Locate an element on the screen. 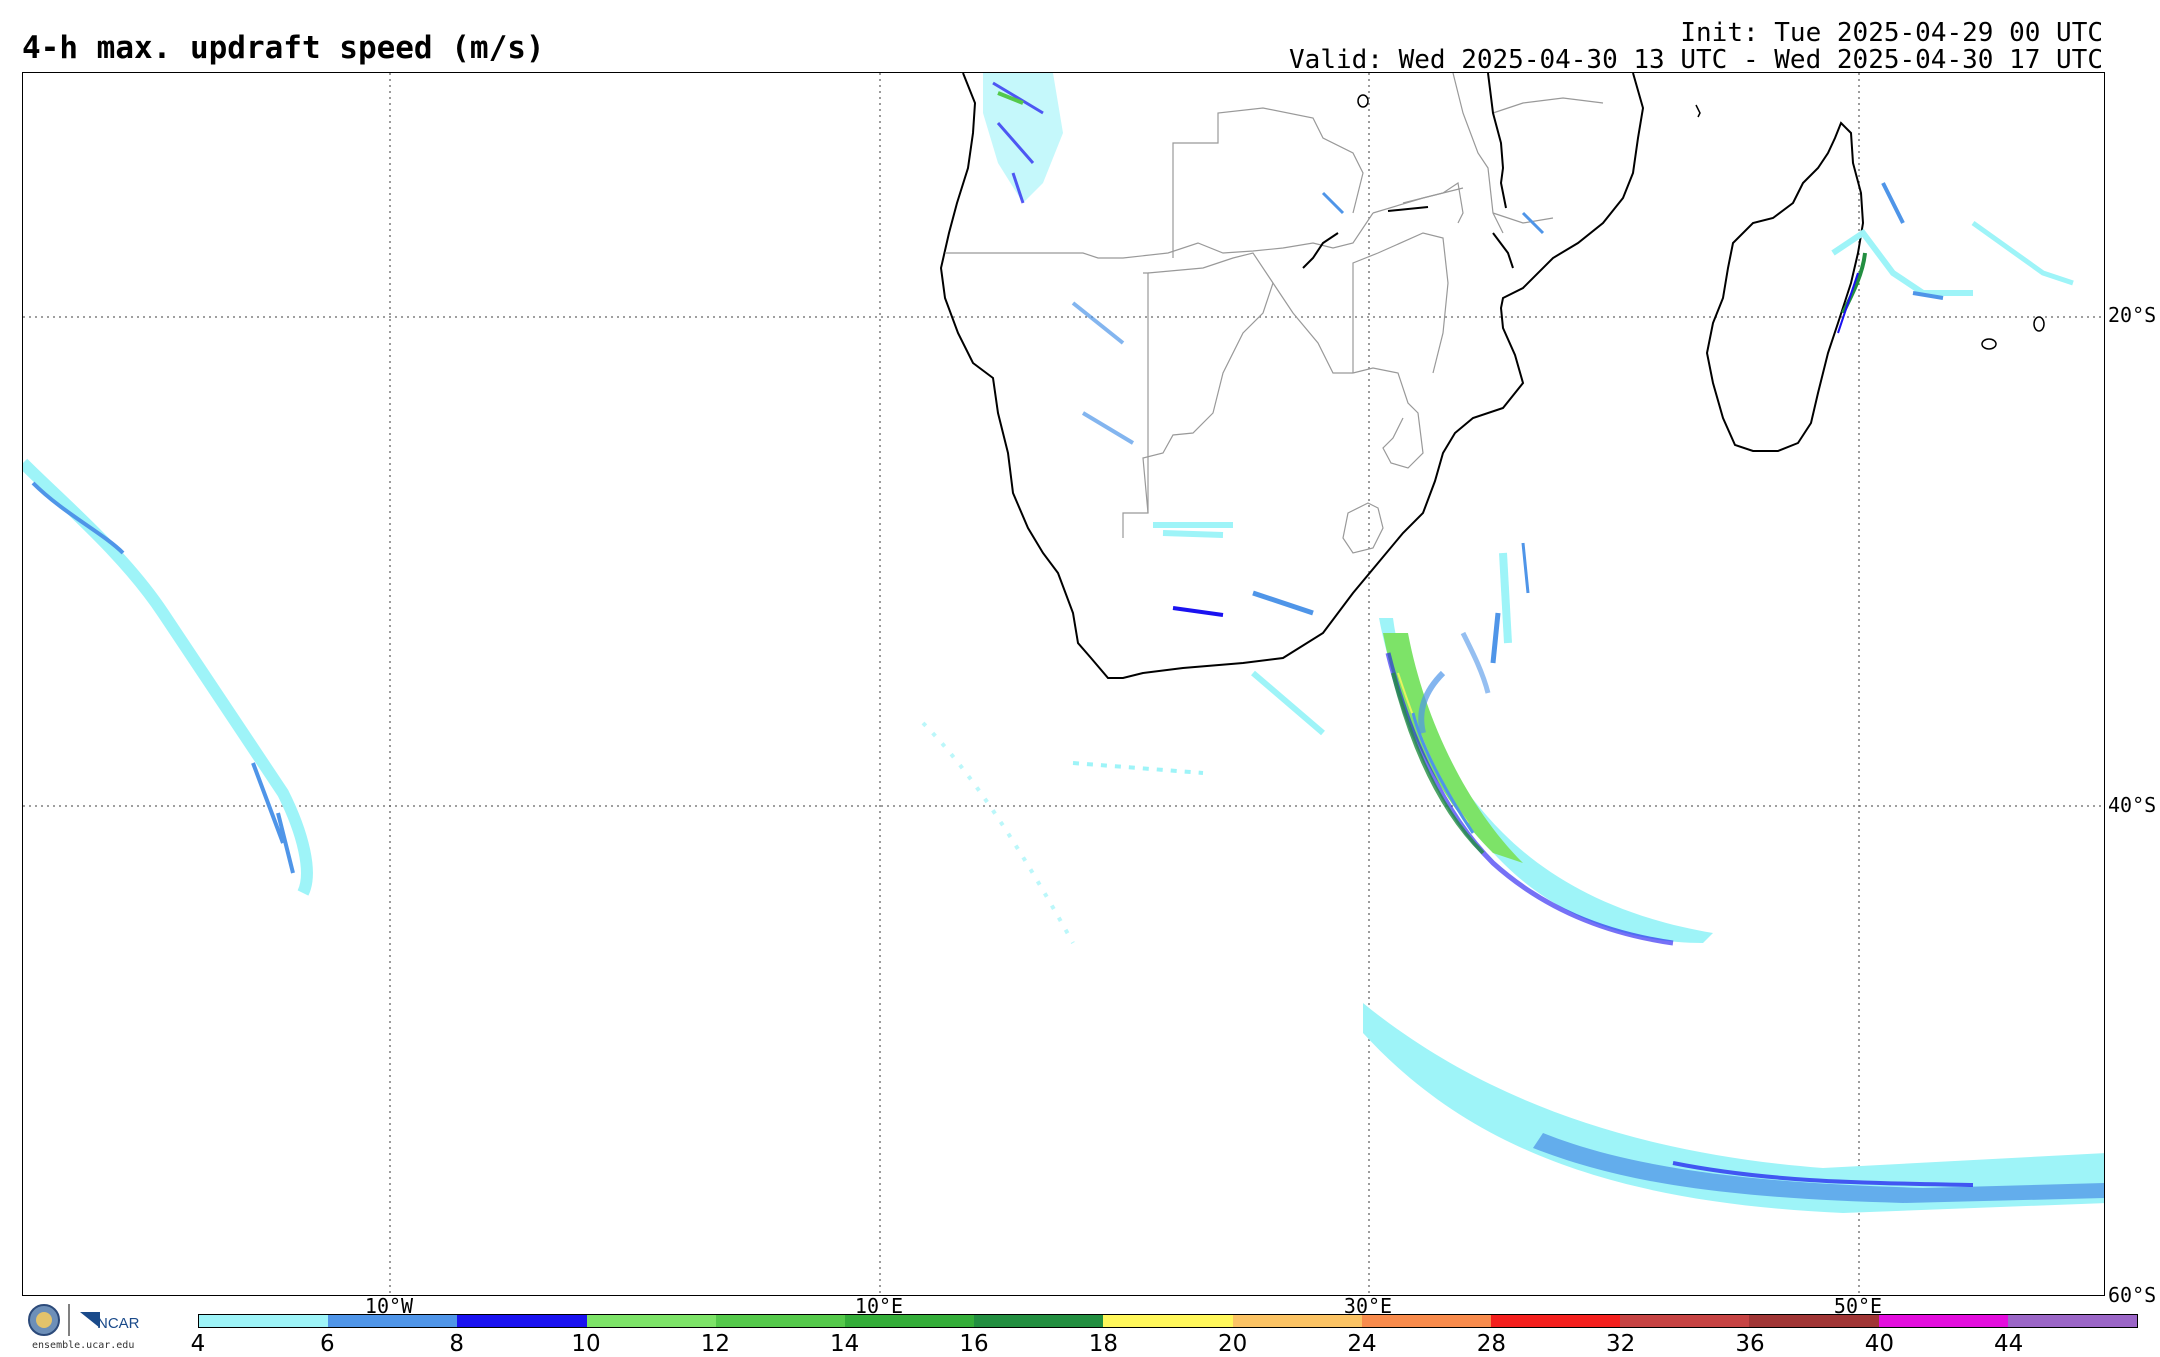 The image size is (2160, 1357). colorbar-tick-label: 24 is located at coordinates (1362, 1344).